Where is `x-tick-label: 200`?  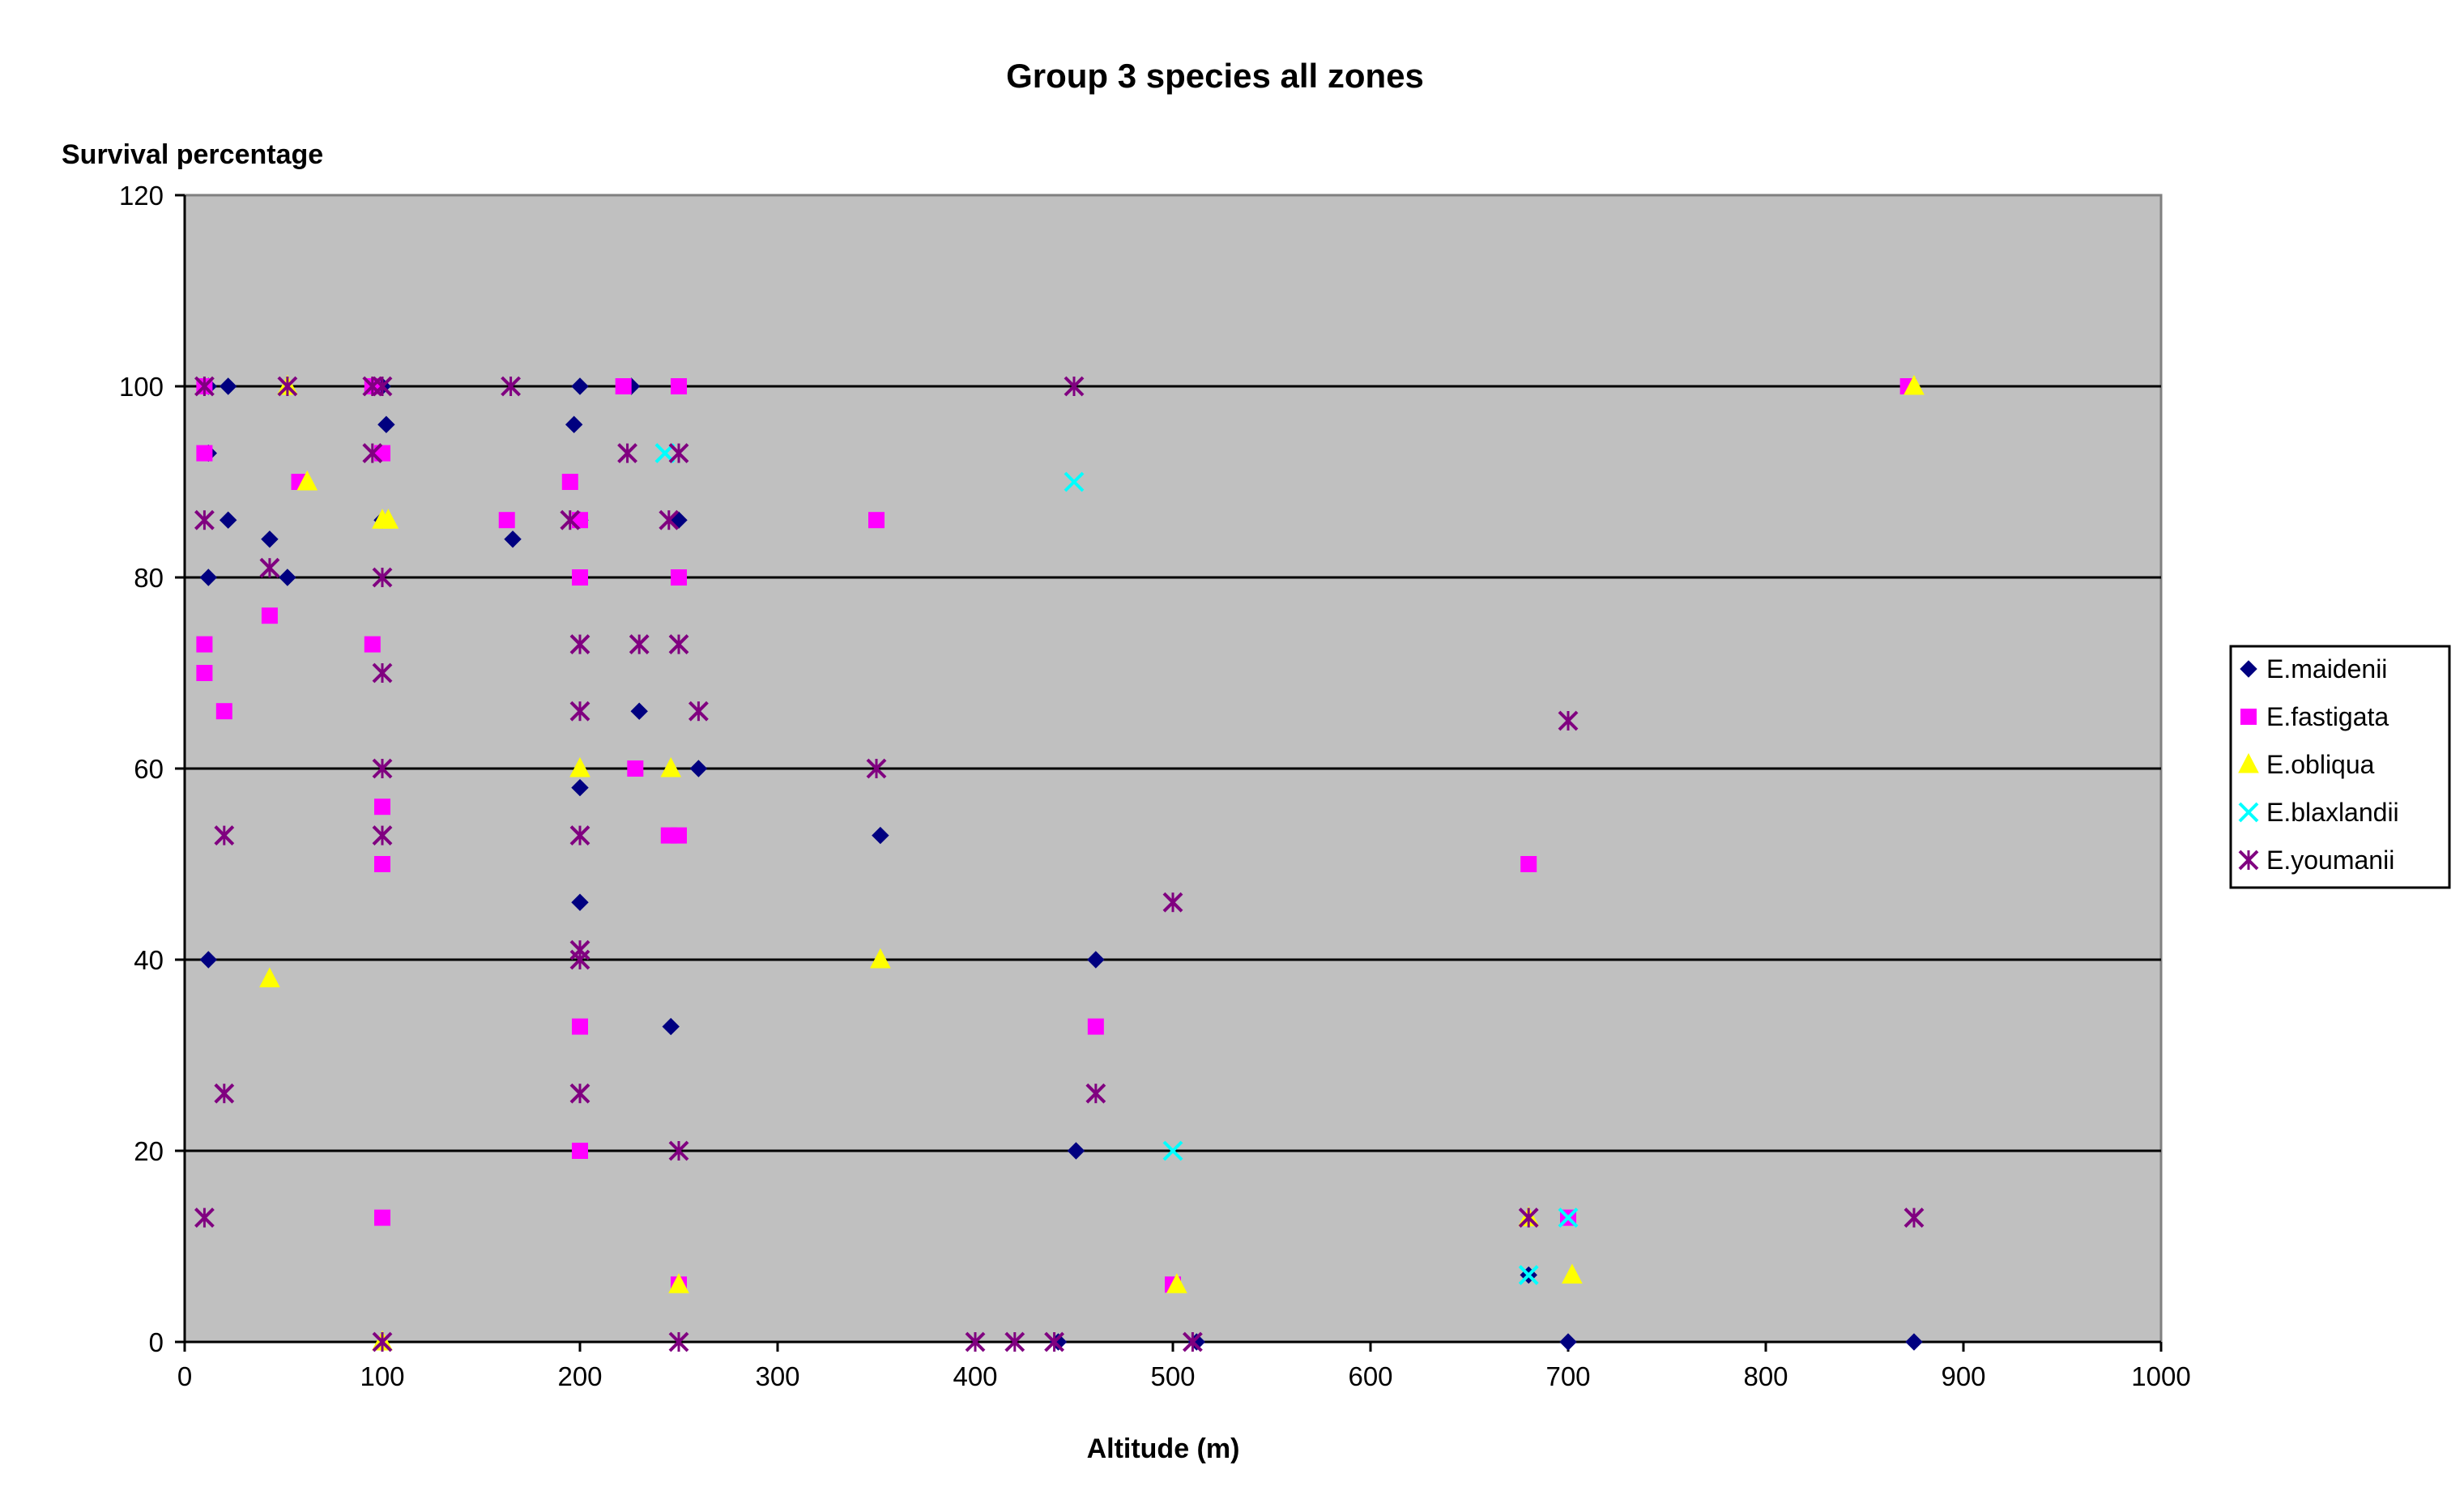
x-tick-label: 200 is located at coordinates (579, 1376).